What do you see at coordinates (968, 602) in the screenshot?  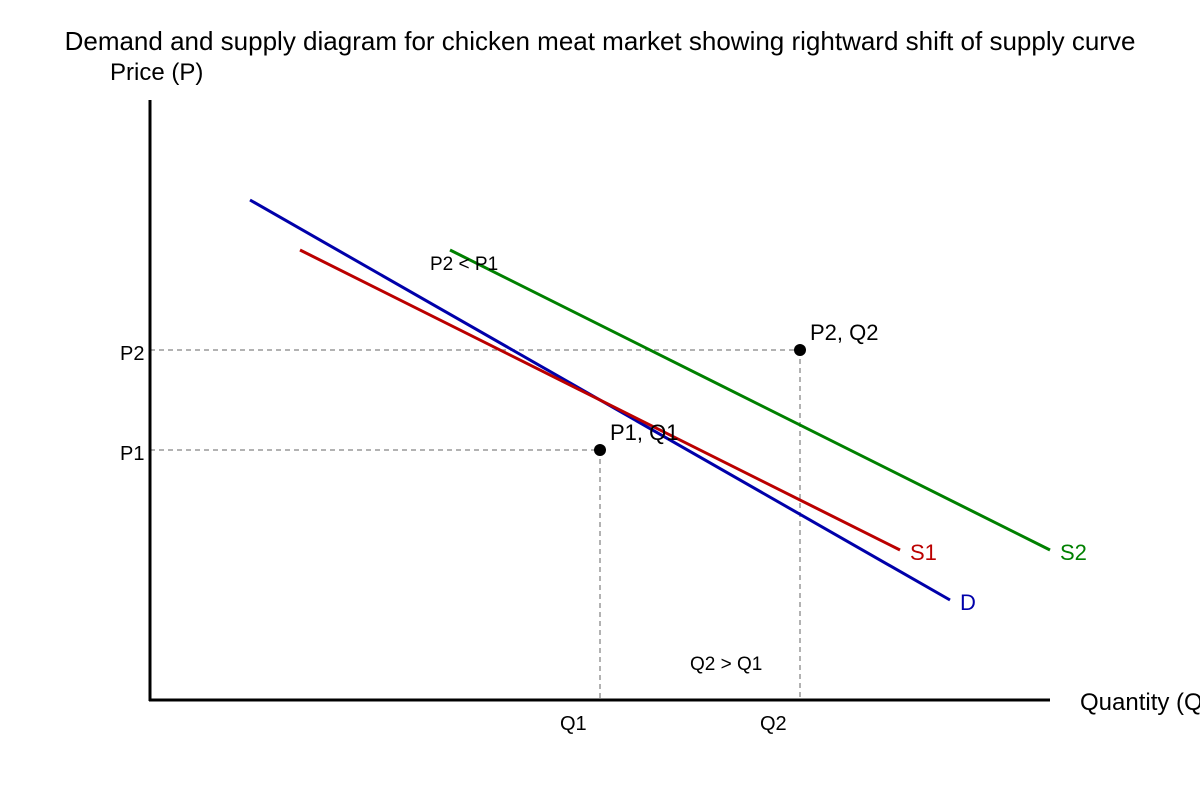 I see `curve-label: D` at bounding box center [968, 602].